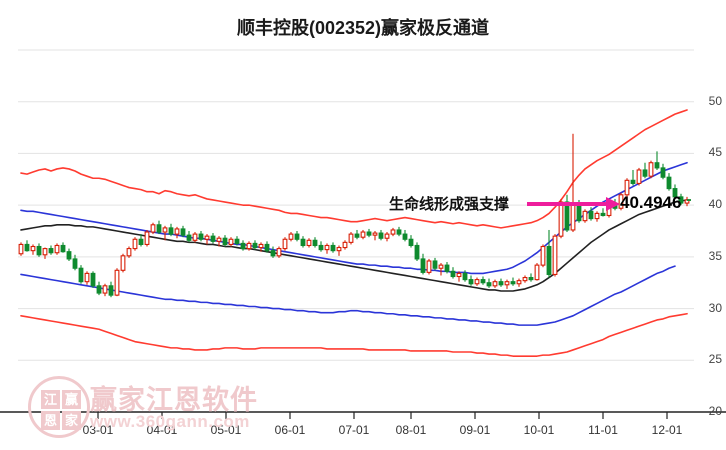  Describe the element at coordinates (715, 255) in the screenshot. I see `y-axis-tick: 35` at that location.